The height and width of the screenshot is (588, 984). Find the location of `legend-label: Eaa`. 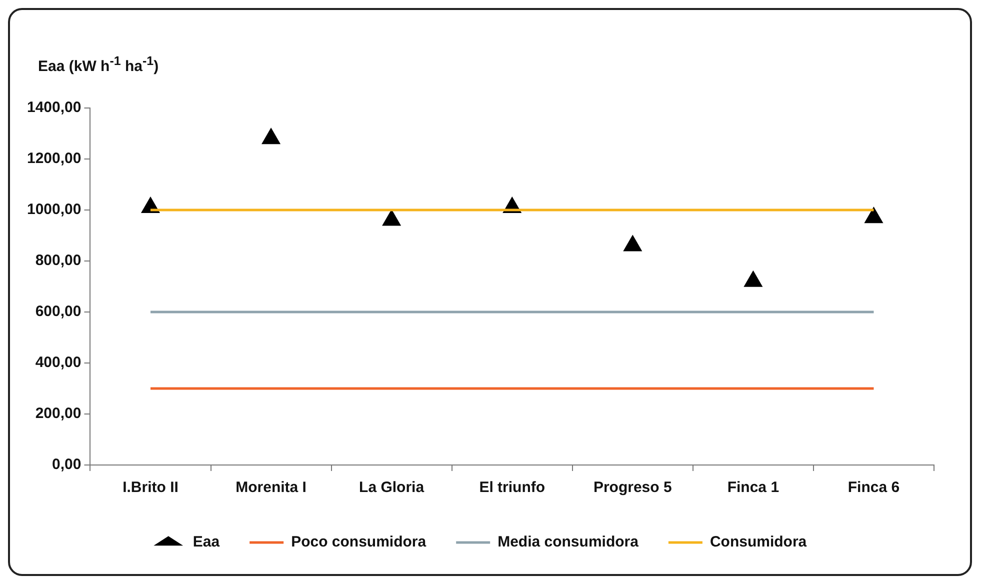

legend-label: Eaa is located at coordinates (206, 542).